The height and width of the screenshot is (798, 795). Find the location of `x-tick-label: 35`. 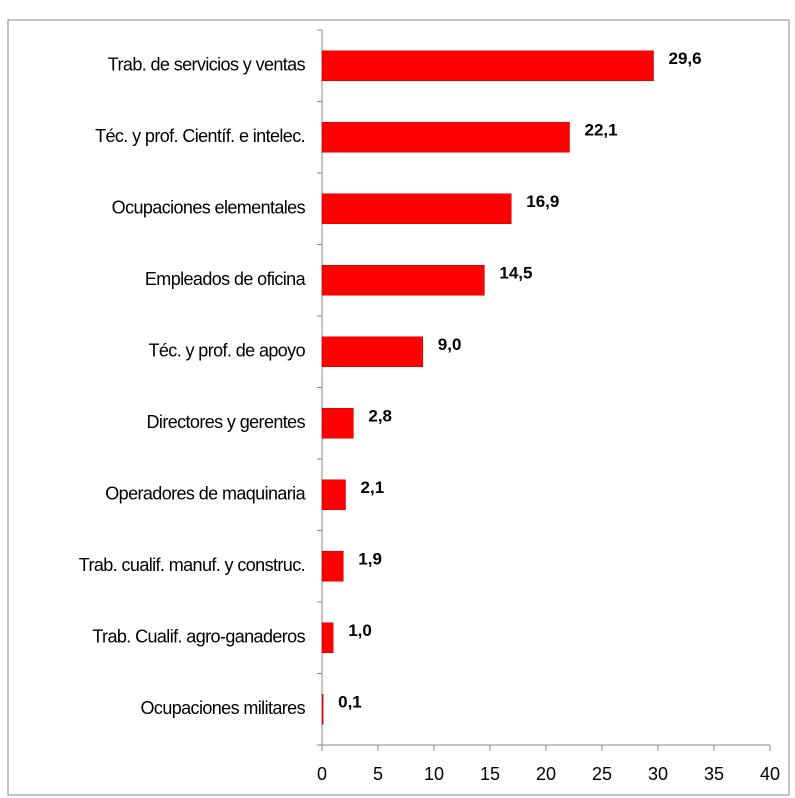

x-tick-label: 35 is located at coordinates (714, 774).